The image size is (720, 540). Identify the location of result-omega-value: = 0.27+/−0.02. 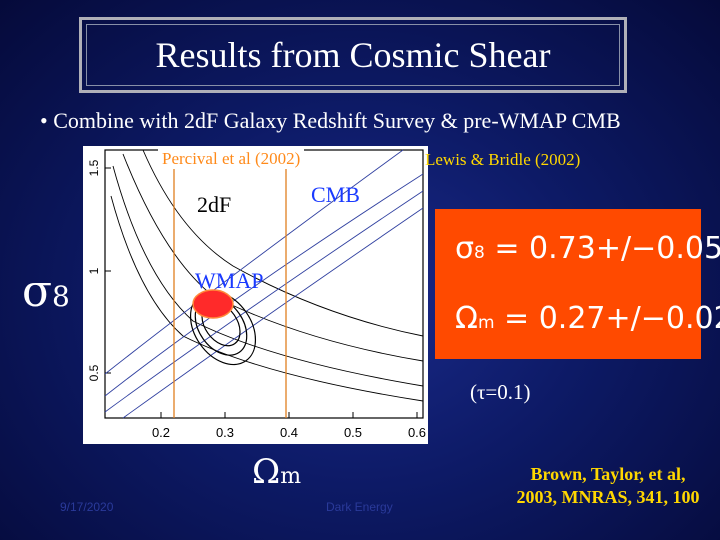
(607, 318).